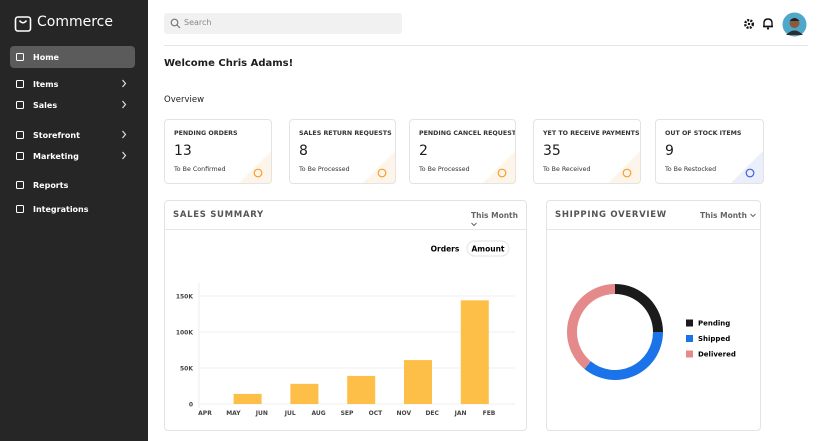 The image size is (826, 441). What do you see at coordinates (768, 23) in the screenshot?
I see `notification-icon` at bounding box center [768, 23].